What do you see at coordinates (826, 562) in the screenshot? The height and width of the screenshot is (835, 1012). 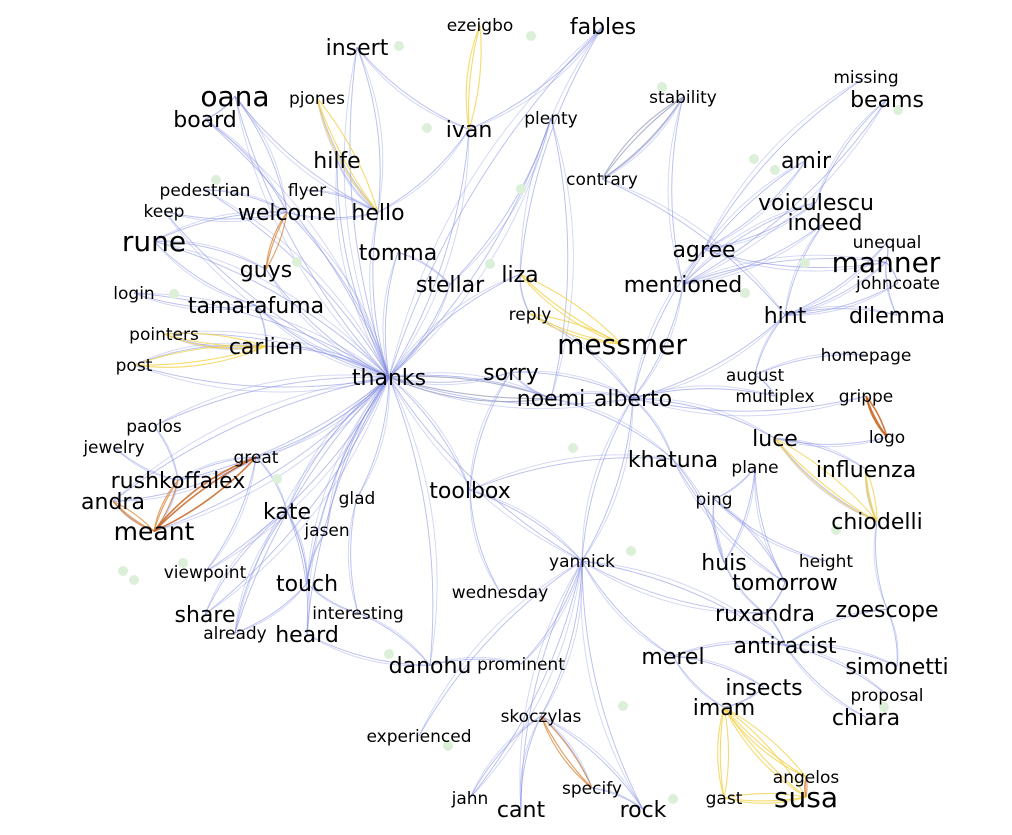 I see `word-label: height` at bounding box center [826, 562].